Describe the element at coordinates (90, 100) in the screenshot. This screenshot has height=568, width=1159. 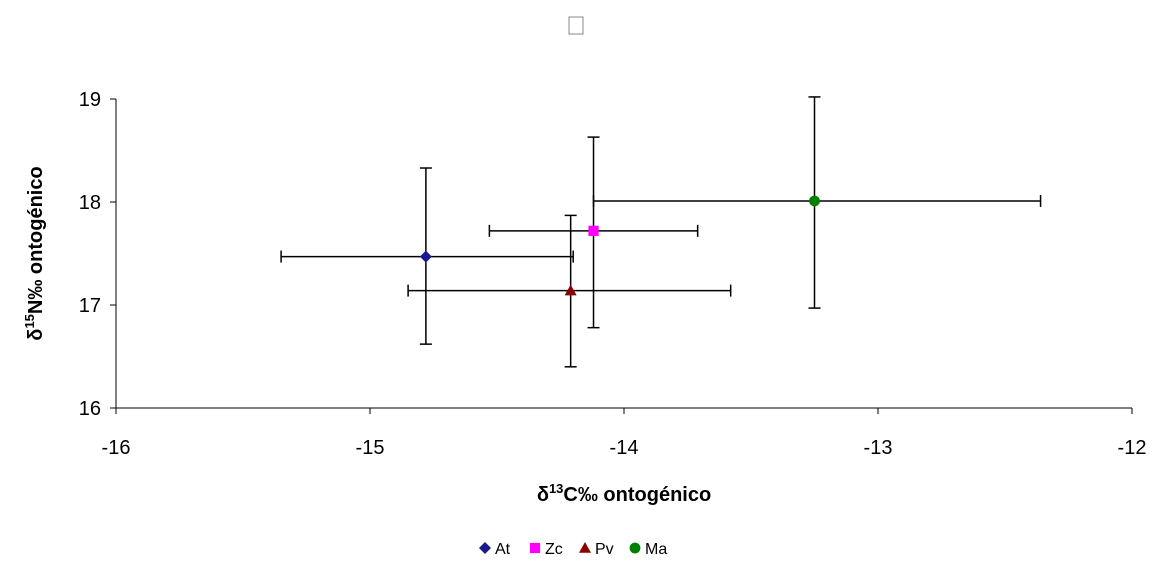
I see `y-tick-label: 19` at that location.